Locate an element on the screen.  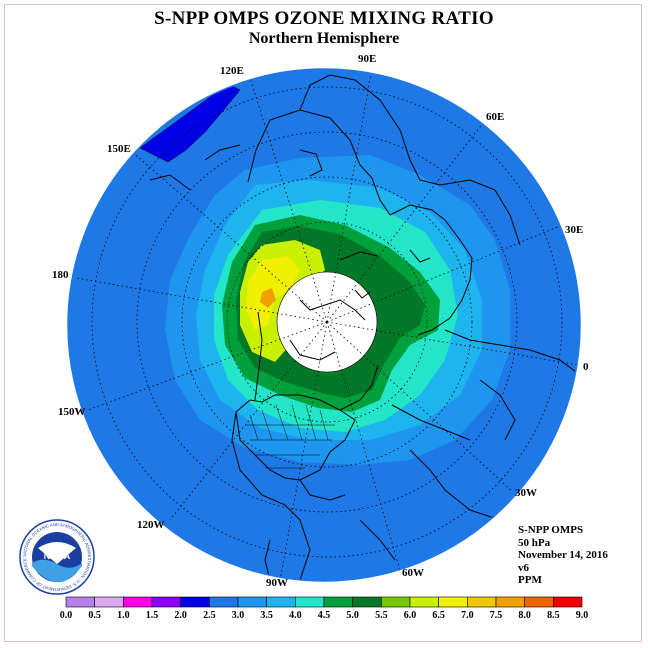
lon-label-60e: 60E is located at coordinates (495, 117).